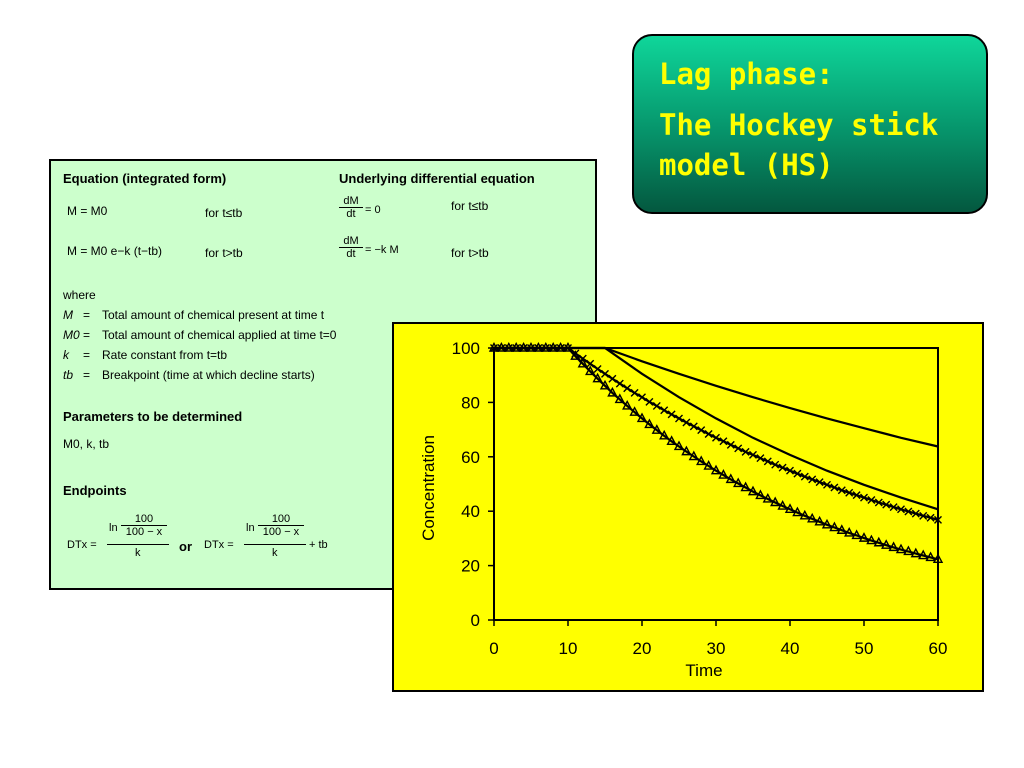  Describe the element at coordinates (351, 201) in the screenshot. I see `derivative-1-num: dM` at that location.